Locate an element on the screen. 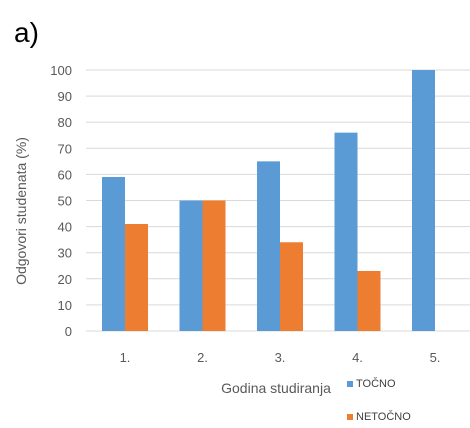  x-axis-ticks: 1. 2. 3. 4. 5. is located at coordinates (280, 357).